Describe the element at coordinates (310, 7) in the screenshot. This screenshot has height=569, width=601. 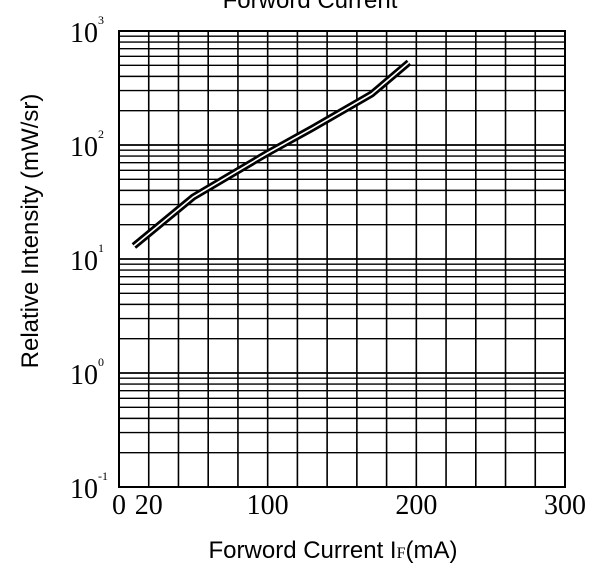
I see `chart-title: Forword Current` at that location.